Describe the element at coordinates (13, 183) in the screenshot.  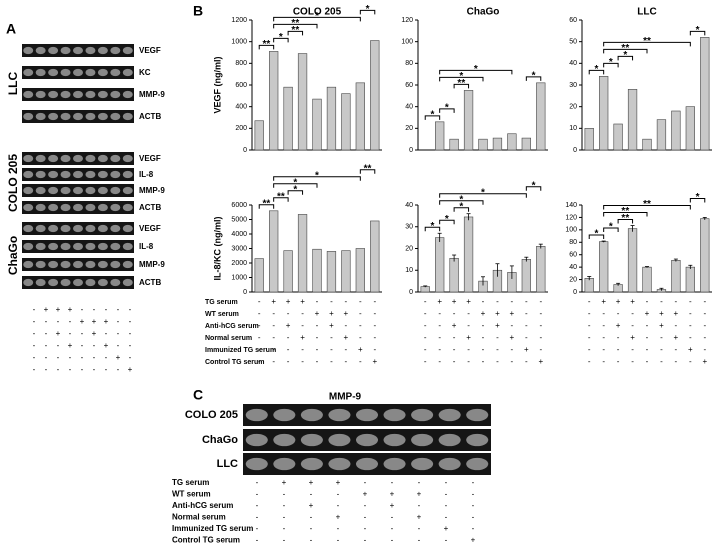
I see `cell-line-label: COLO 205` at that location.